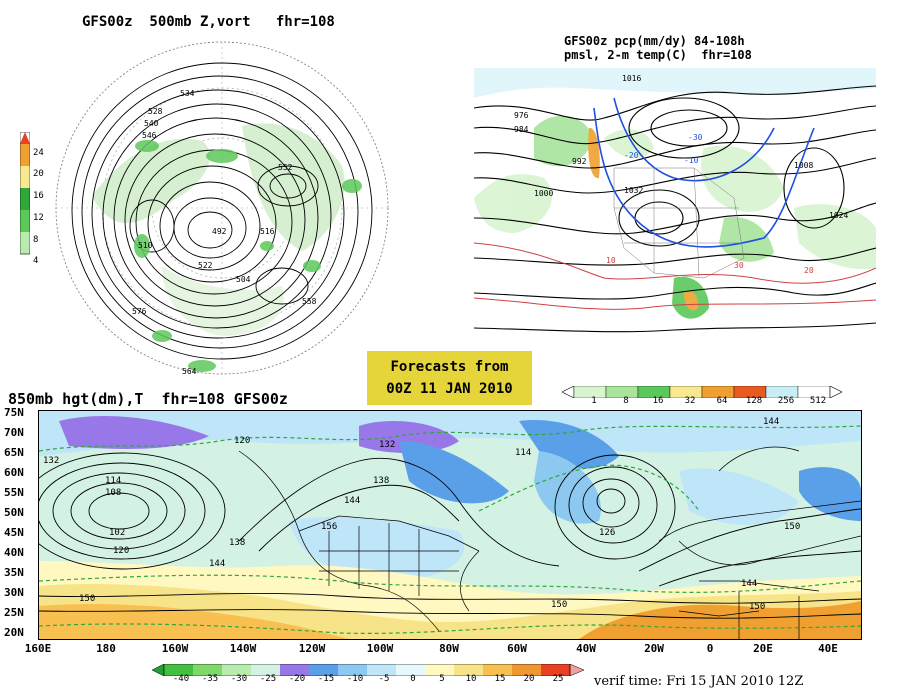 Image resolution: width=900 pixels, height=700 pixels. Describe the element at coordinates (189, 371) in the screenshot. I see `z500-label: 564` at that location.